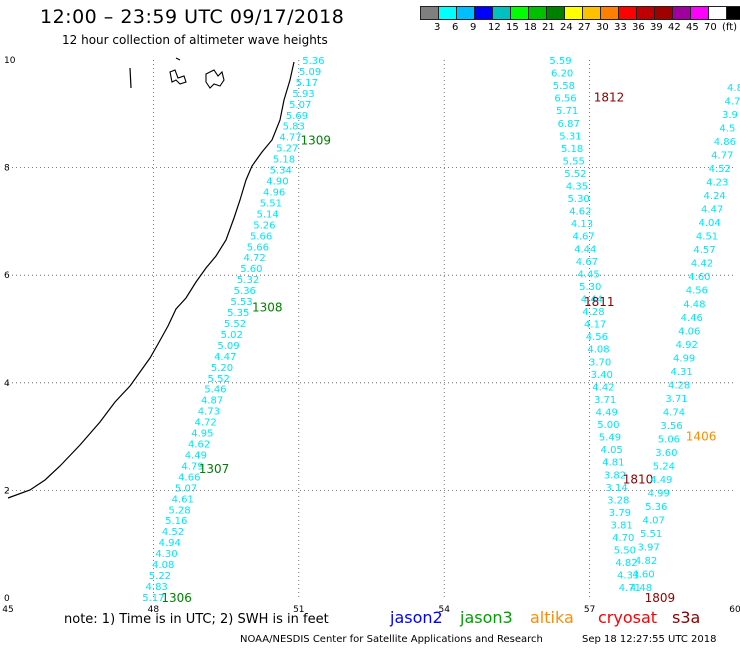 The image size is (740, 650). What do you see at coordinates (154, 610) in the screenshot?
I see `x-tick-label: 48` at bounding box center [154, 610].